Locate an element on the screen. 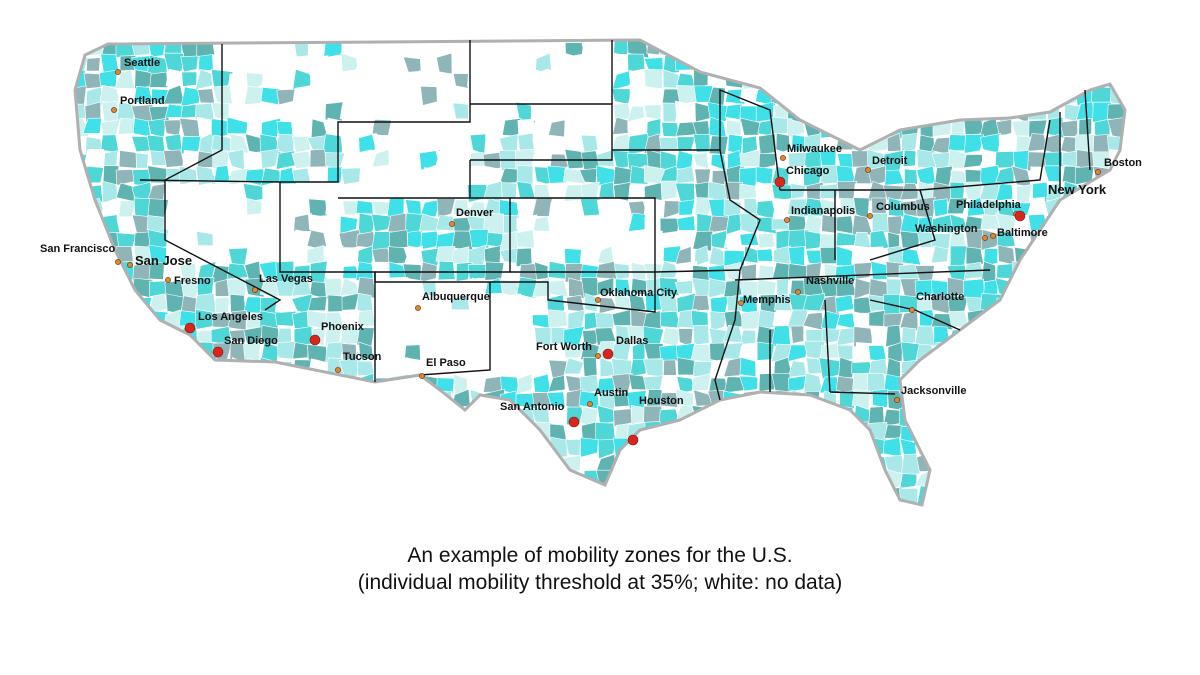  city-label: Nashville is located at coordinates (830, 281).